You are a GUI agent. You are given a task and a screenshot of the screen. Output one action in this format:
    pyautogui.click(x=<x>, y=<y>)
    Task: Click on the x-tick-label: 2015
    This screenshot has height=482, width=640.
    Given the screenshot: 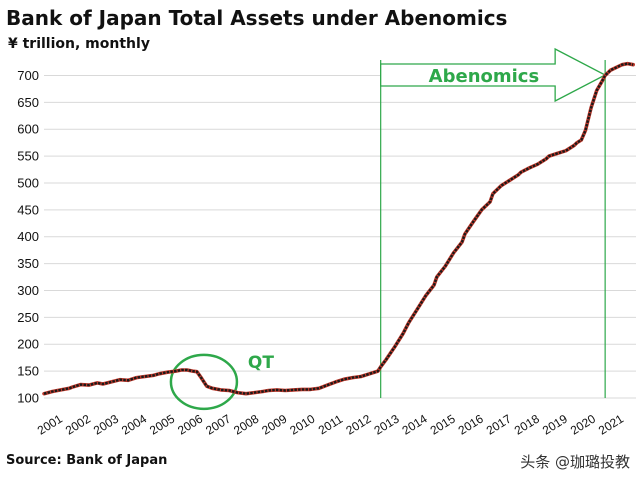 What is the action you would take?
    pyautogui.click(x=443, y=424)
    